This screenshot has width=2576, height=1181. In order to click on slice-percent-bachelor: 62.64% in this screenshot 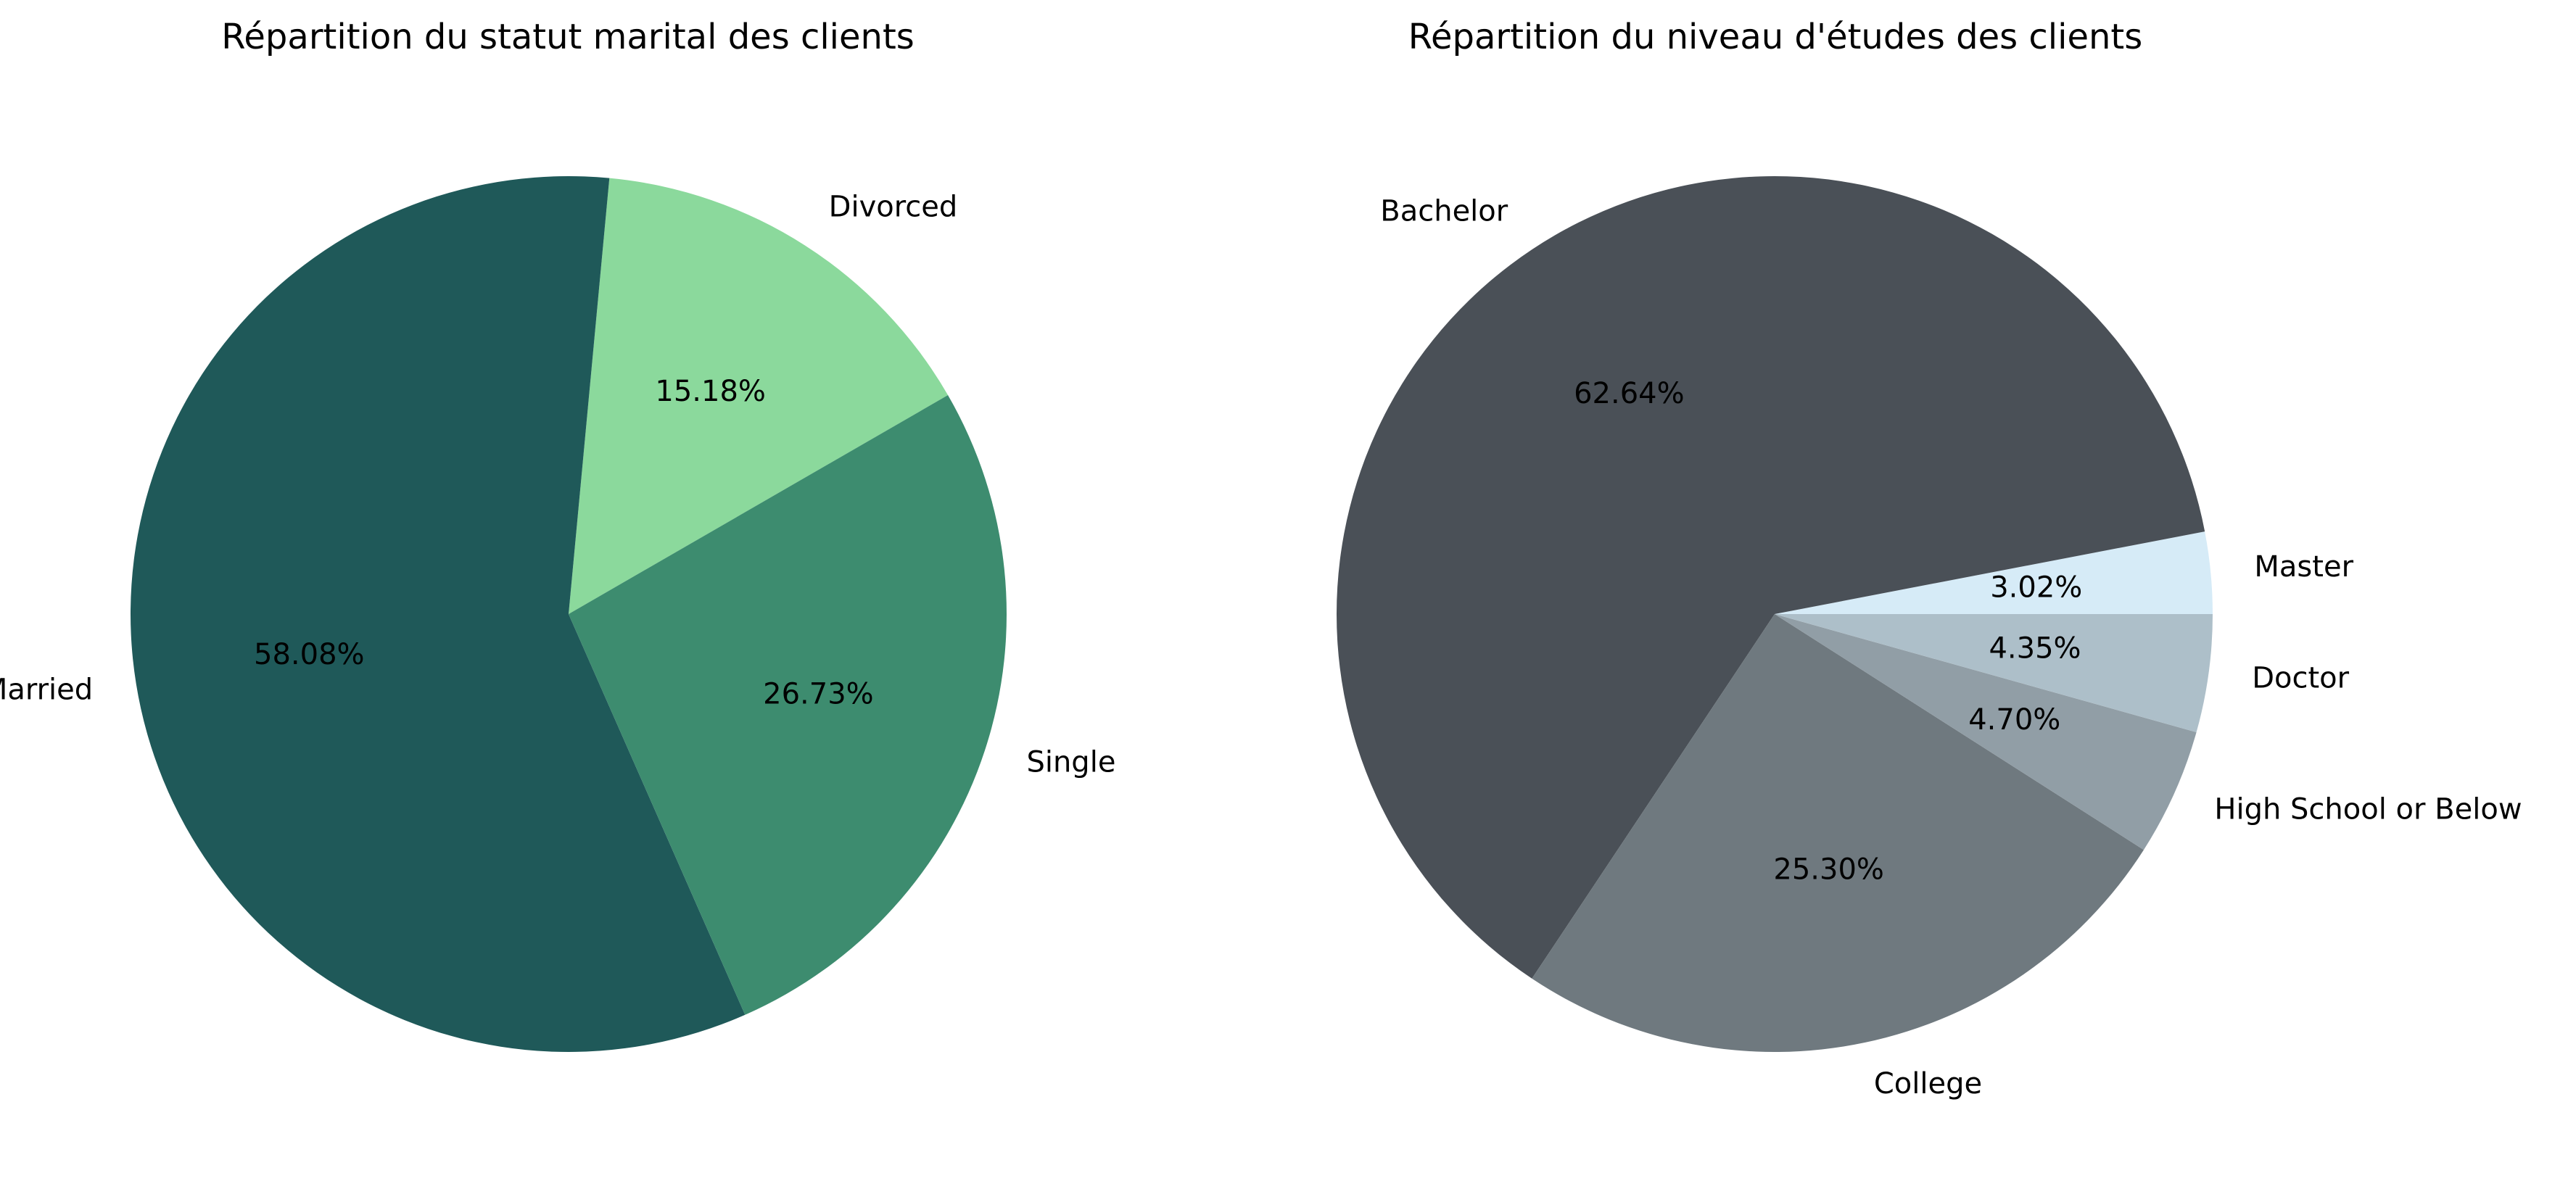, I will do `click(1629, 393)`.